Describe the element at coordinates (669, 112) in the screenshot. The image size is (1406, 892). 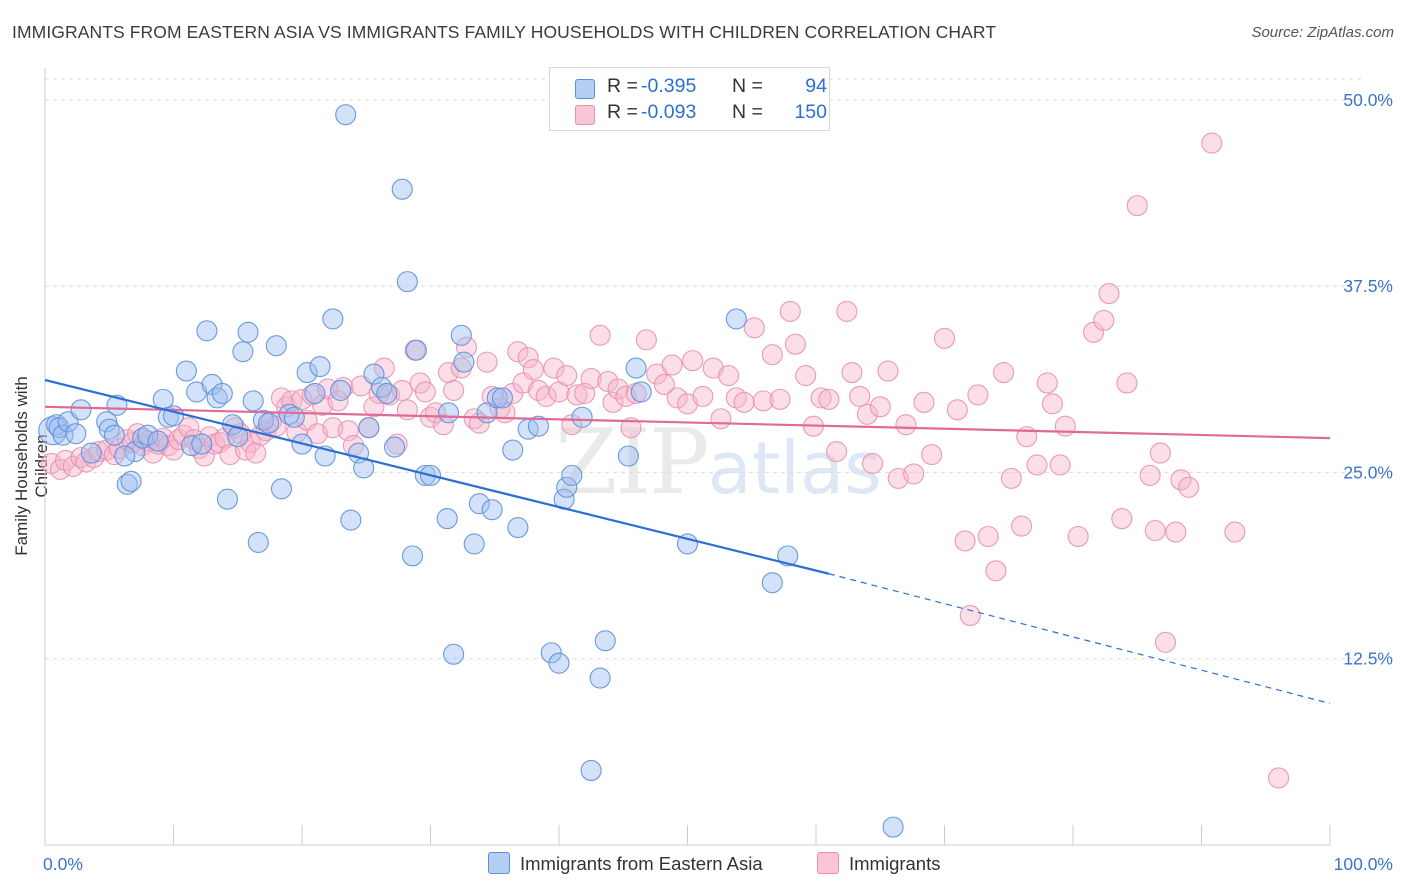
I see `r-value: -0.093` at that location.